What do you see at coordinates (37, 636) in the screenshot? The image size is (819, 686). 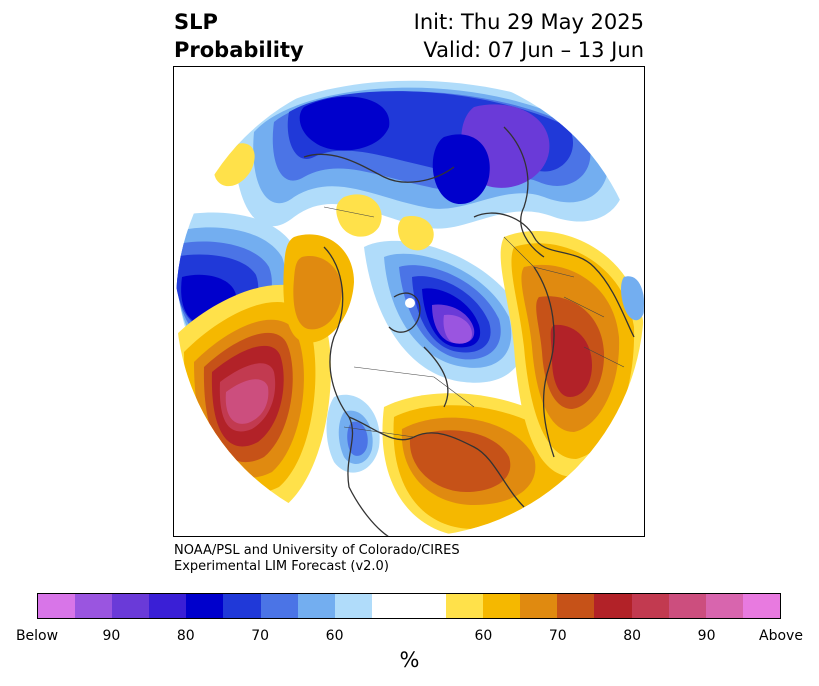 I see `colorbar-tick-label: Below` at bounding box center [37, 636].